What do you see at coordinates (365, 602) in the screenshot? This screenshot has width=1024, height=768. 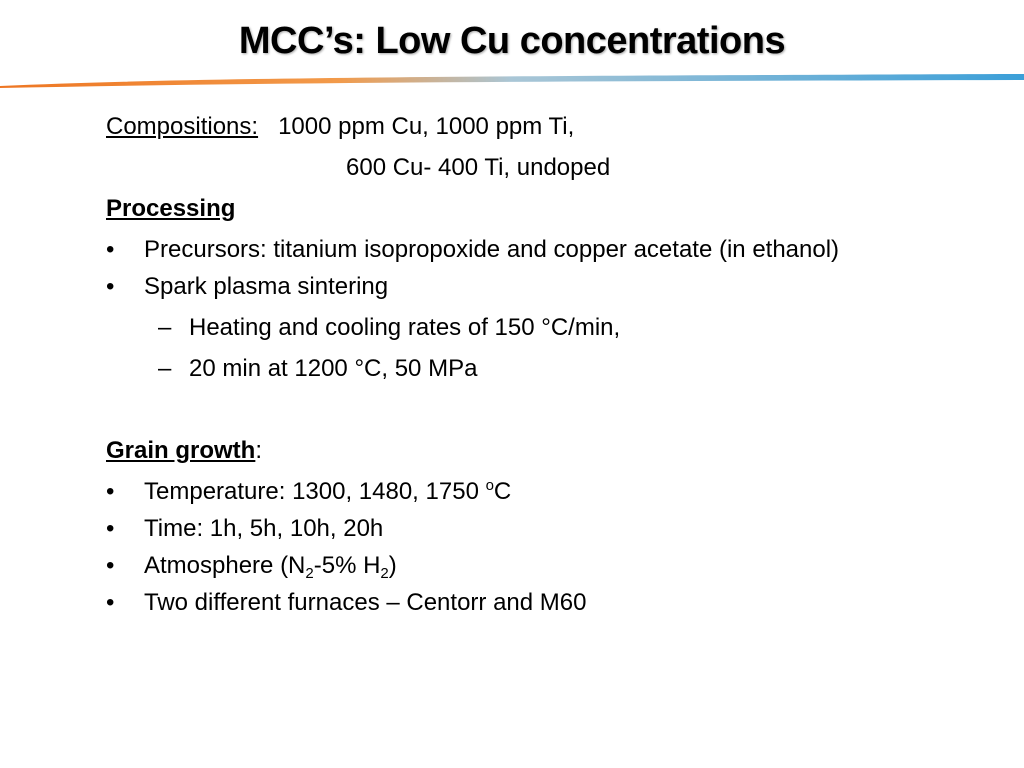 I see `furnaces-text: Two different furnaces – Centorr and M60` at bounding box center [365, 602].